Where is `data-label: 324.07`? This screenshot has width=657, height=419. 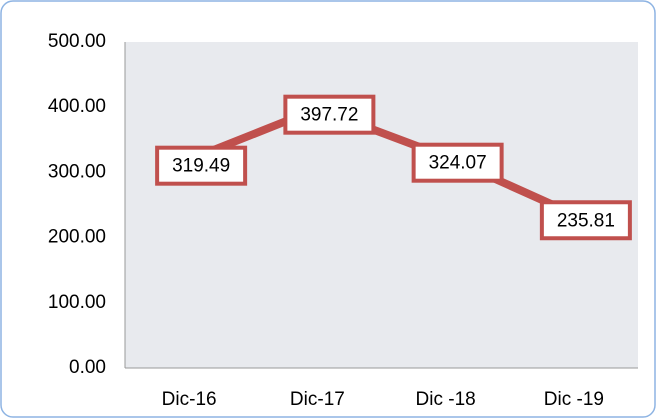 data-label: 324.07 is located at coordinates (458, 163).